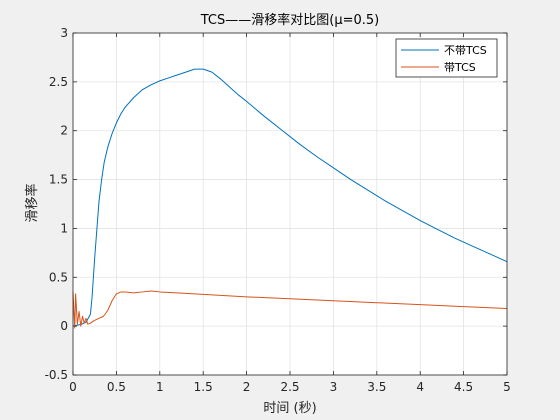  What do you see at coordinates (64, 228) in the screenshot?
I see `y-tick-label: 1` at bounding box center [64, 228].